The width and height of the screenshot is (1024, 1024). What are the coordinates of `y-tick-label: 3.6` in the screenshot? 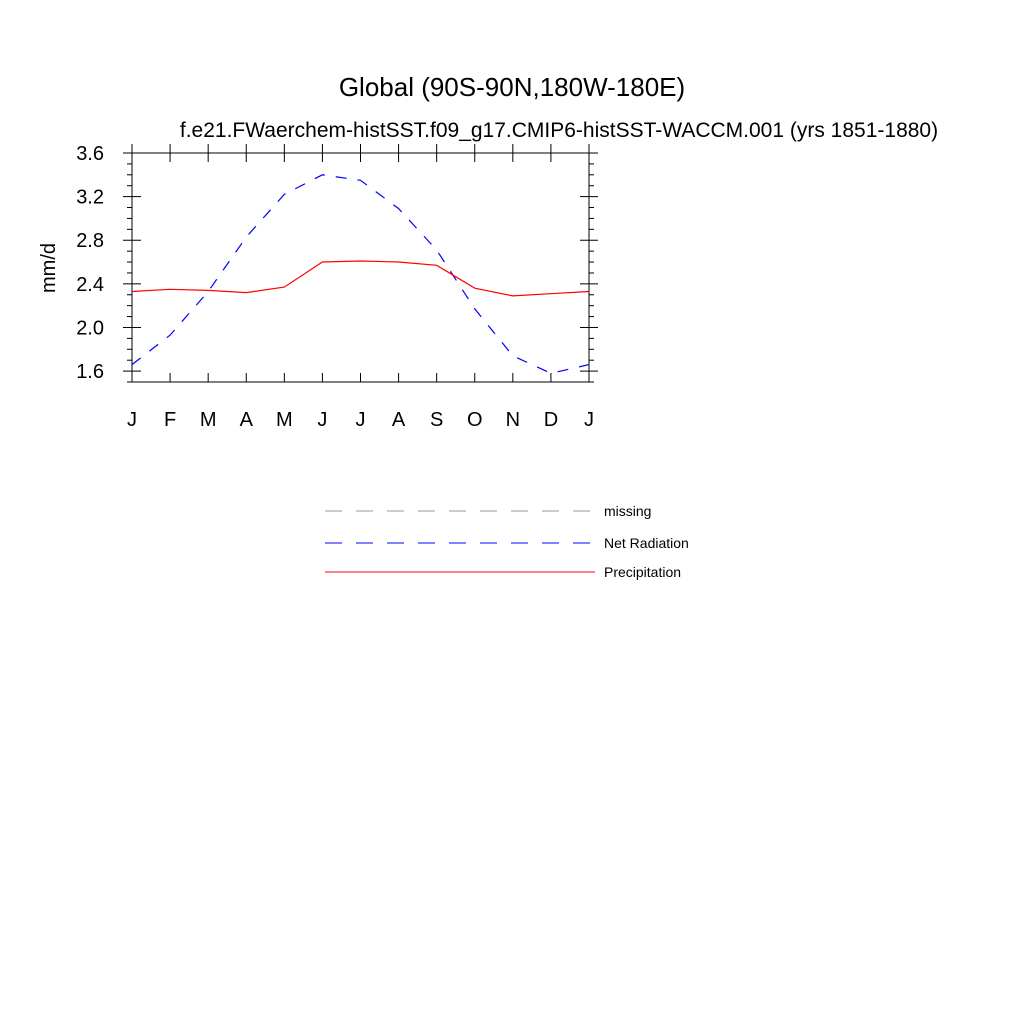 It's located at (90, 154).